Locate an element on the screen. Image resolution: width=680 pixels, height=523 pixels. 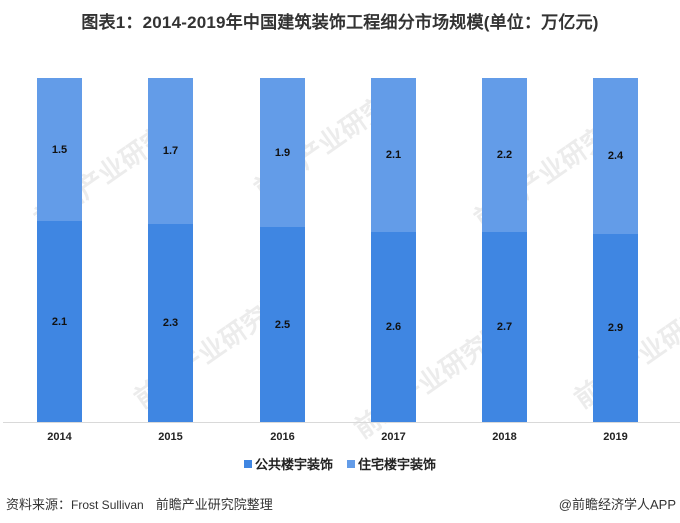
bar-segment-public: 2.3 is located at coordinates (170, 323).